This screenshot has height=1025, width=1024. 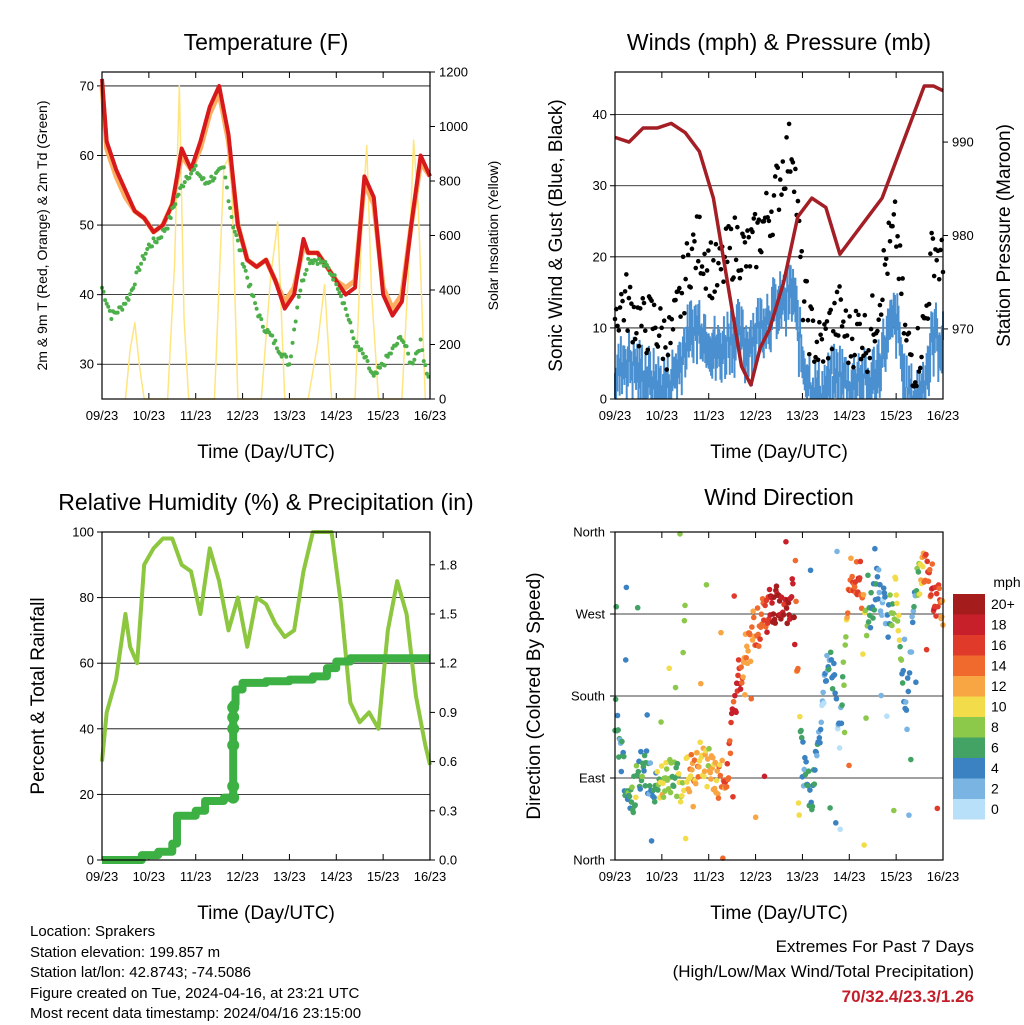 What do you see at coordinates (87, 794) in the screenshot?
I see `y-tick-label: 20` at bounding box center [87, 794].